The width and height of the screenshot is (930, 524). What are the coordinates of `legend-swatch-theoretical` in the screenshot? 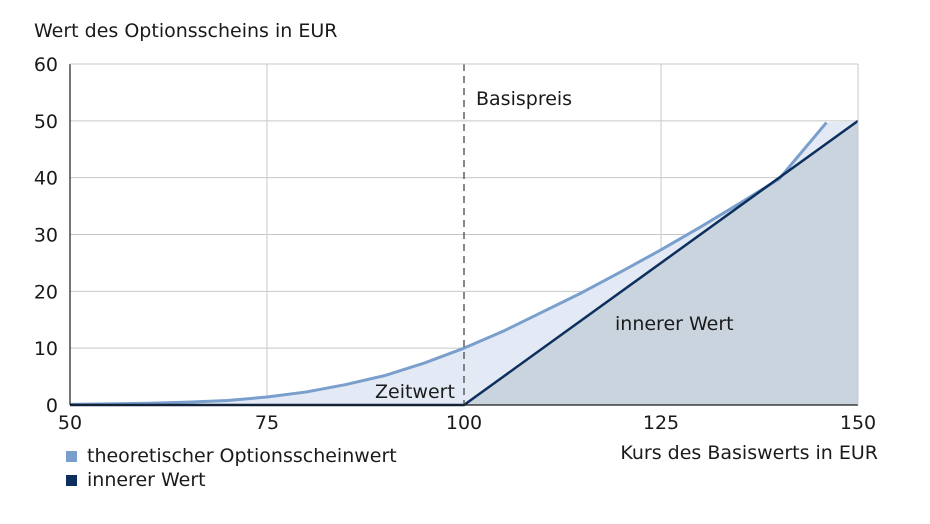 It's located at (71, 456).